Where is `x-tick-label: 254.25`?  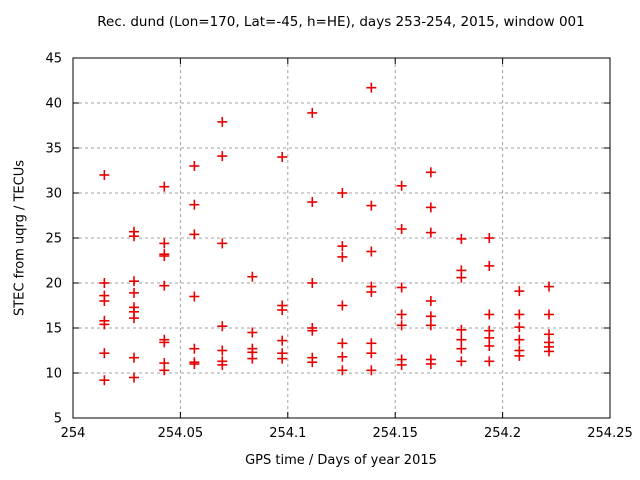 x-tick-label: 254.25 is located at coordinates (610, 433).